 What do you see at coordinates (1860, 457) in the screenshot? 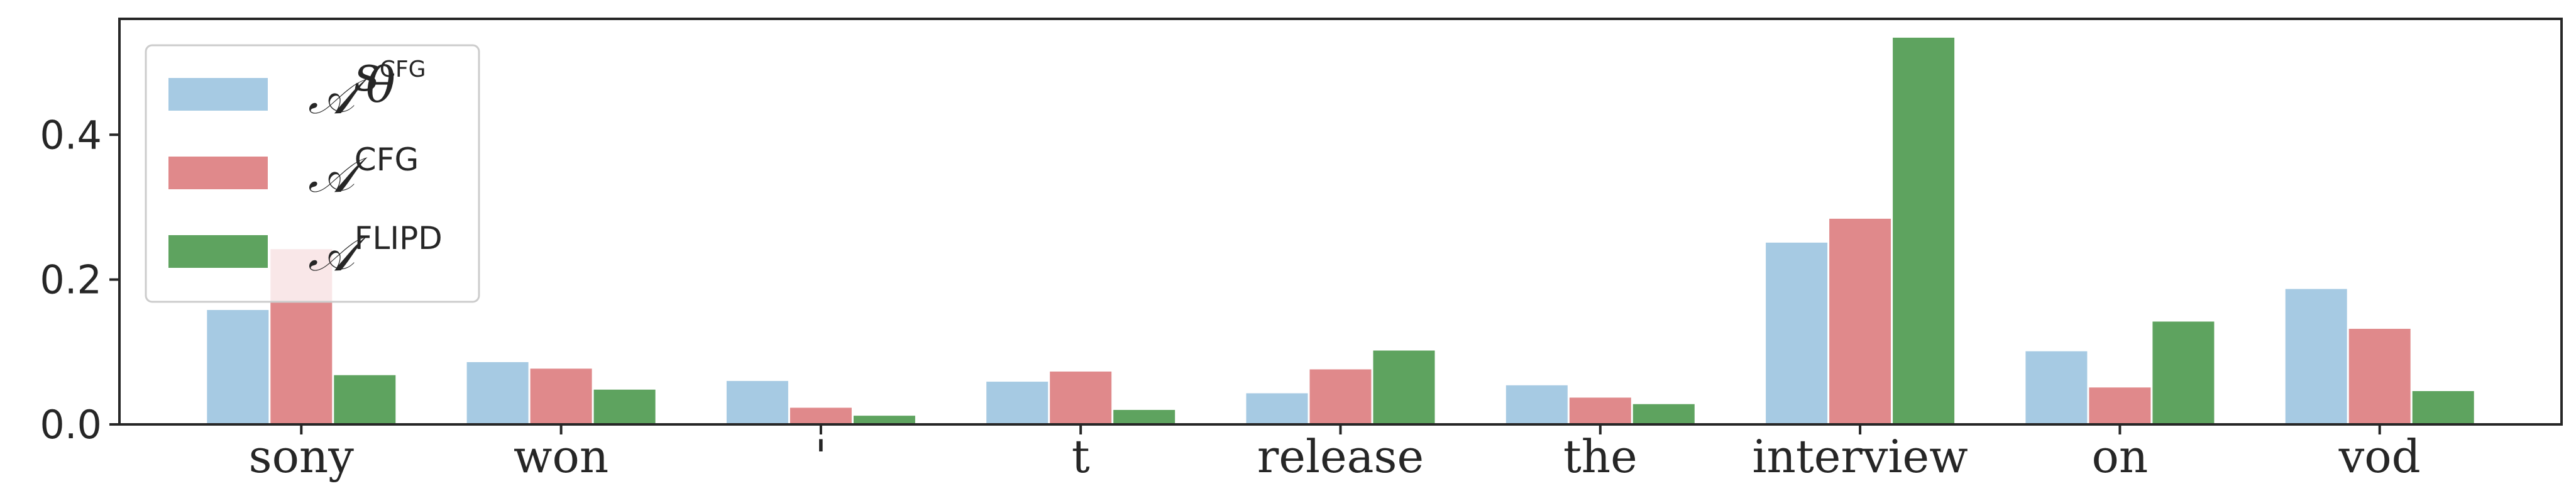
I see `x-tick-label: interview` at bounding box center [1860, 457].